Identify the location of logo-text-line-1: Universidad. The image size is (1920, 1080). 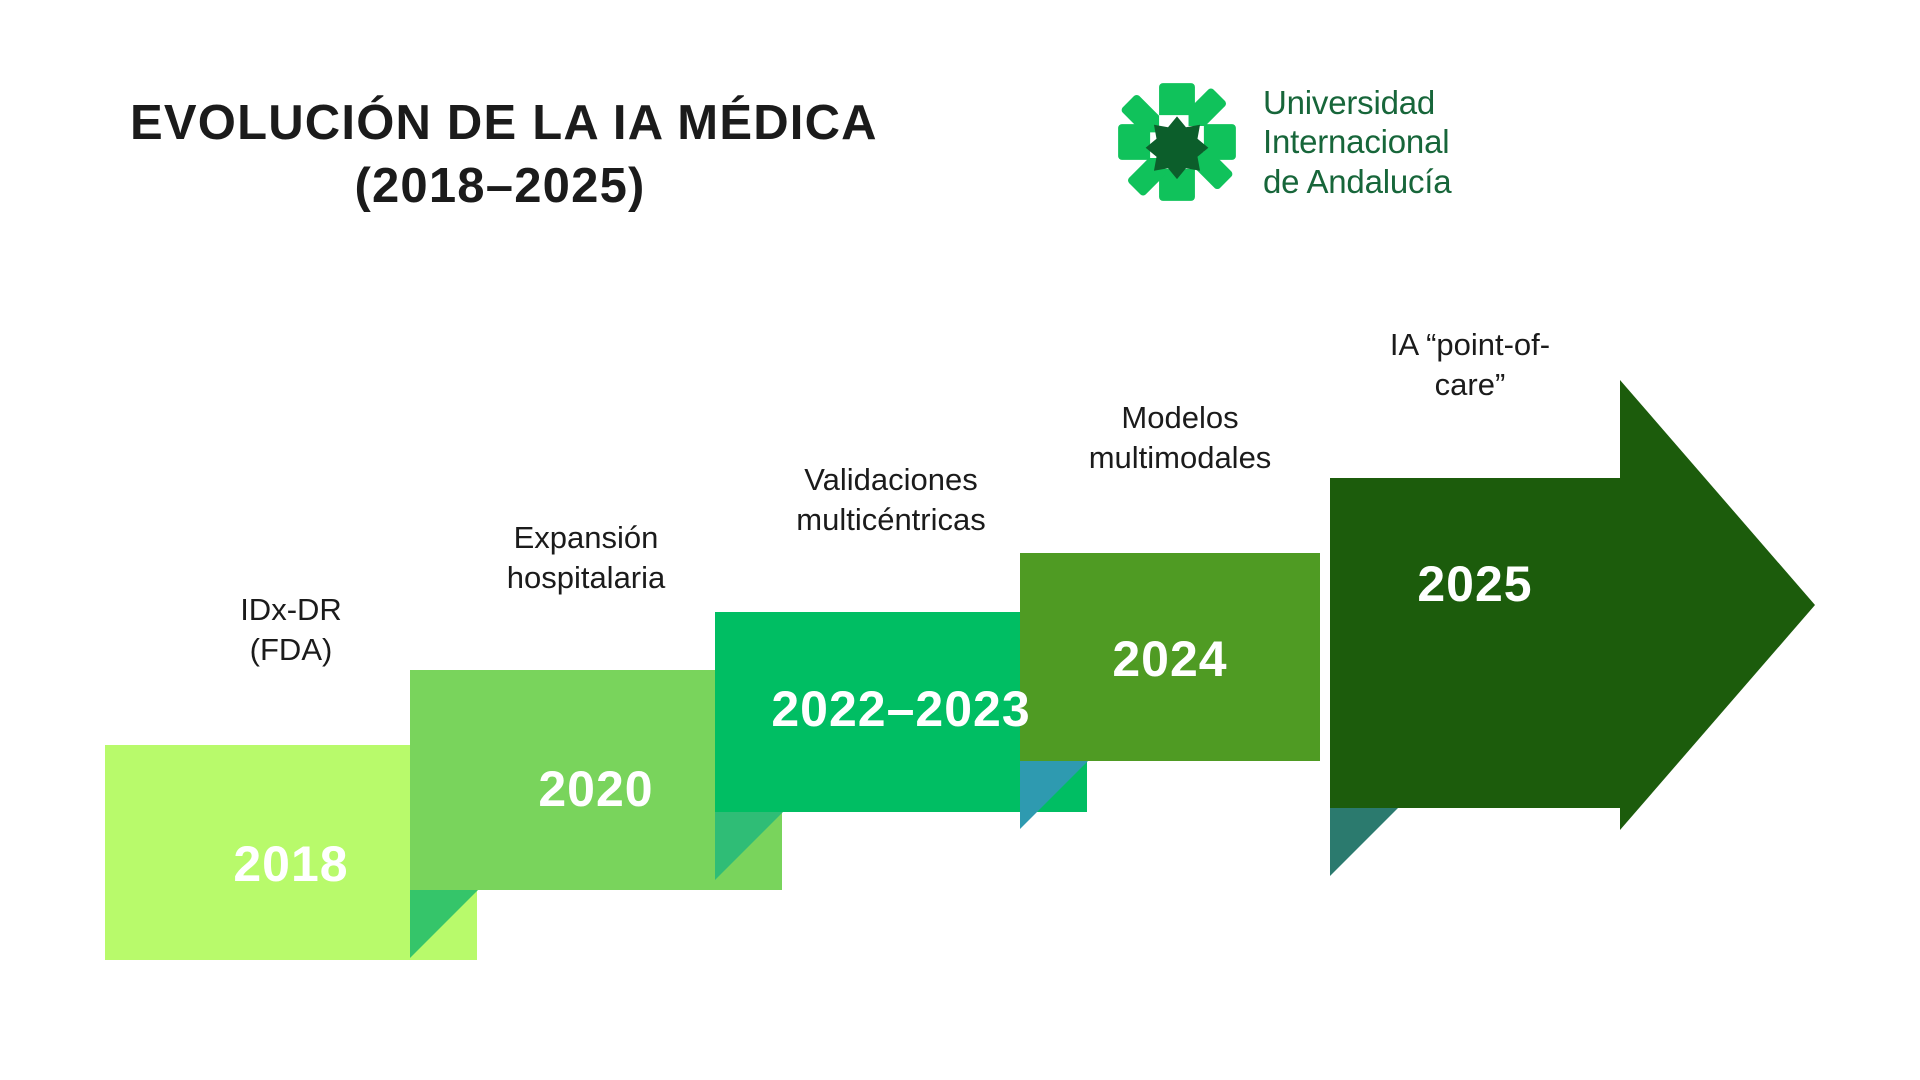
(1349, 103).